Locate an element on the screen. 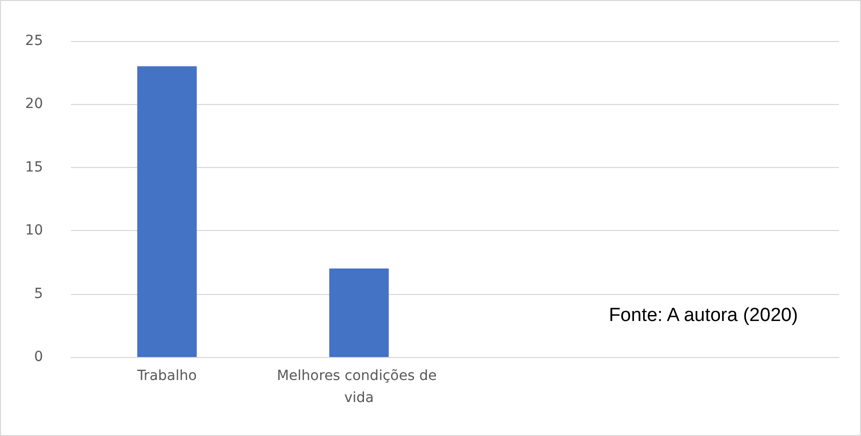 The image size is (861, 436). y-tick-label: 20 is located at coordinates (34, 104).